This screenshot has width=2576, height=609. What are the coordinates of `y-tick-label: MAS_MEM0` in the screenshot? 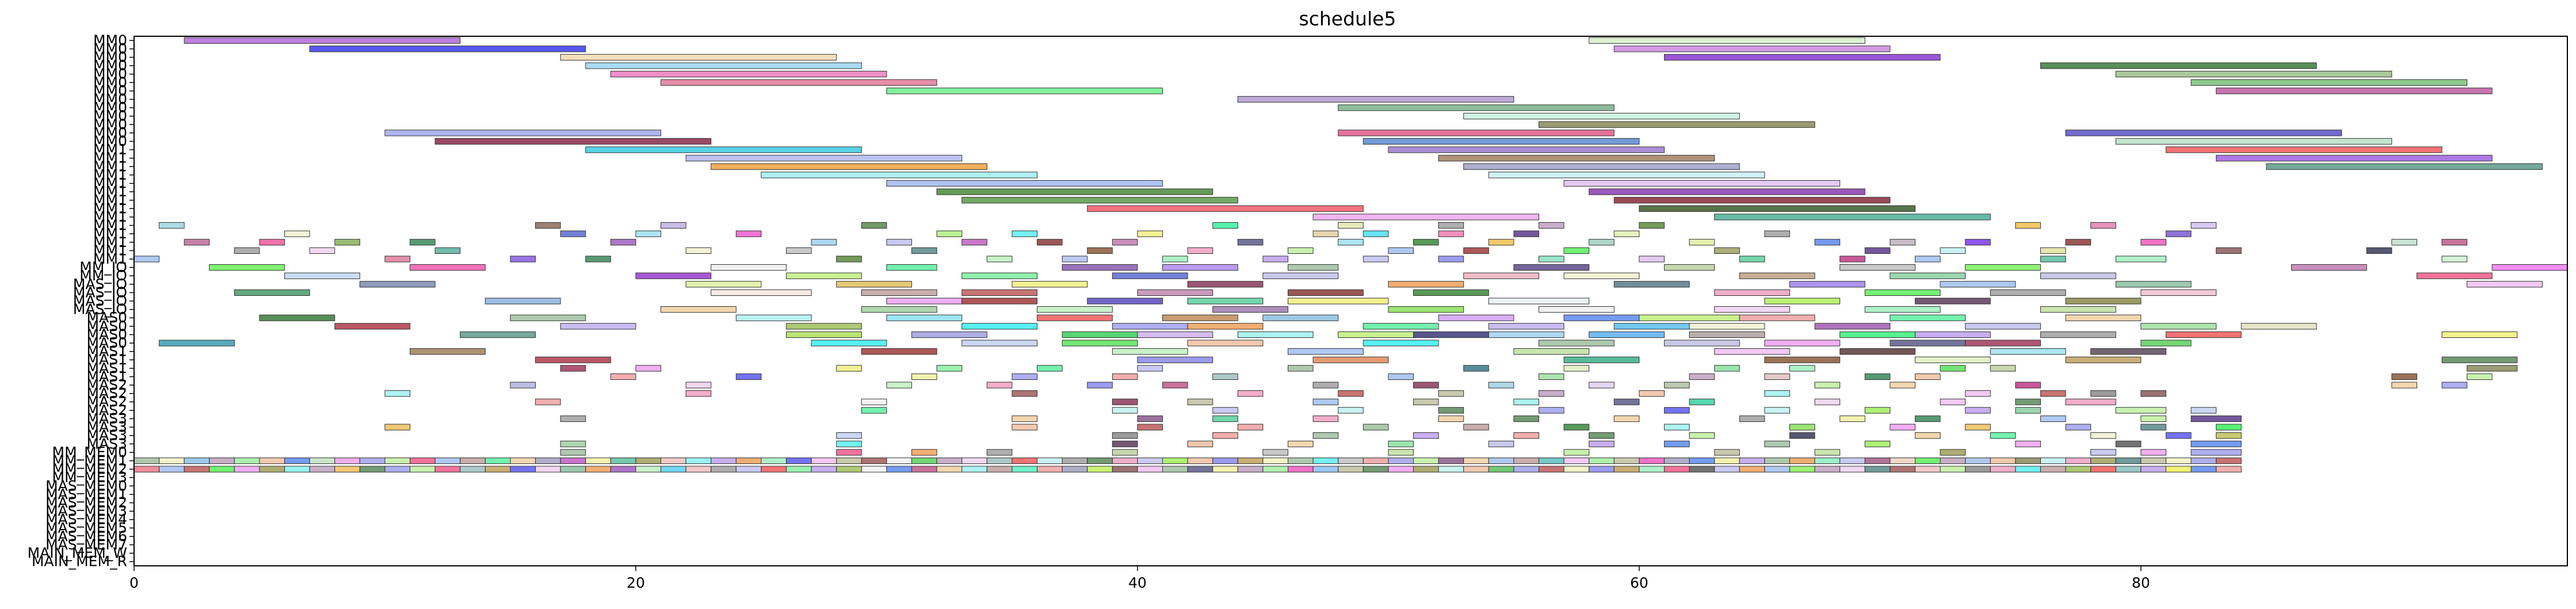 It's located at (86, 485).